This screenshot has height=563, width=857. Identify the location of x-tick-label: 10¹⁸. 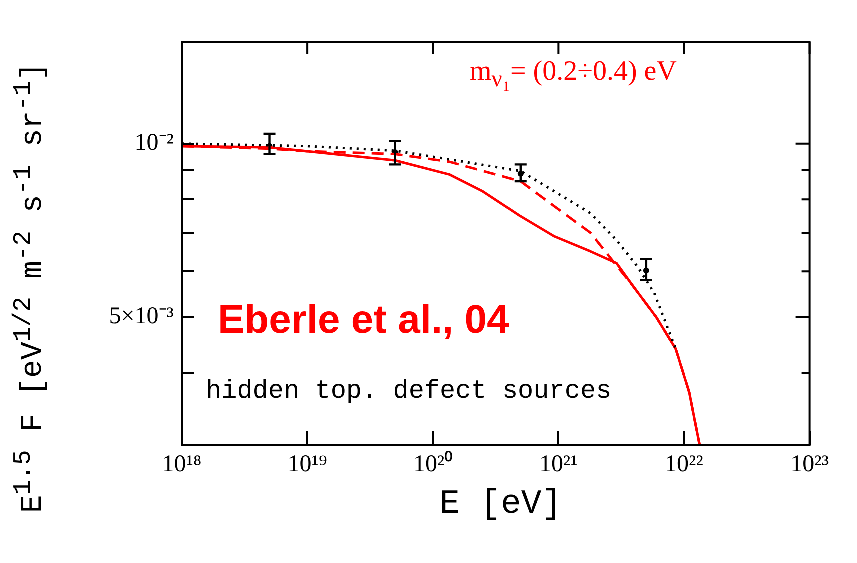
(182, 465).